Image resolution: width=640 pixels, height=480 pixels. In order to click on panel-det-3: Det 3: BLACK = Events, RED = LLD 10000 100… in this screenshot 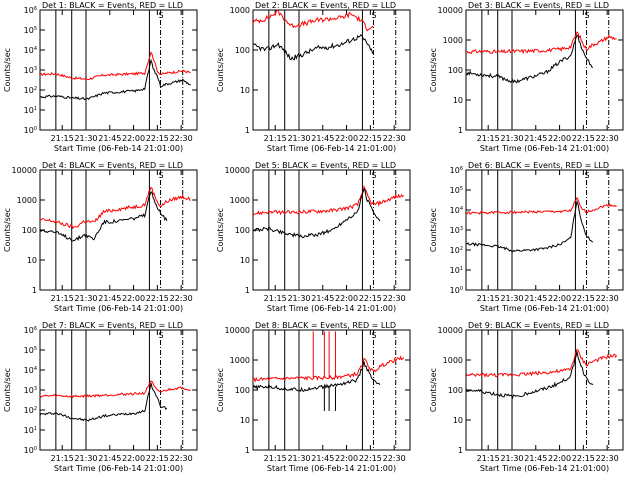, I will do `click(526, 77)`.